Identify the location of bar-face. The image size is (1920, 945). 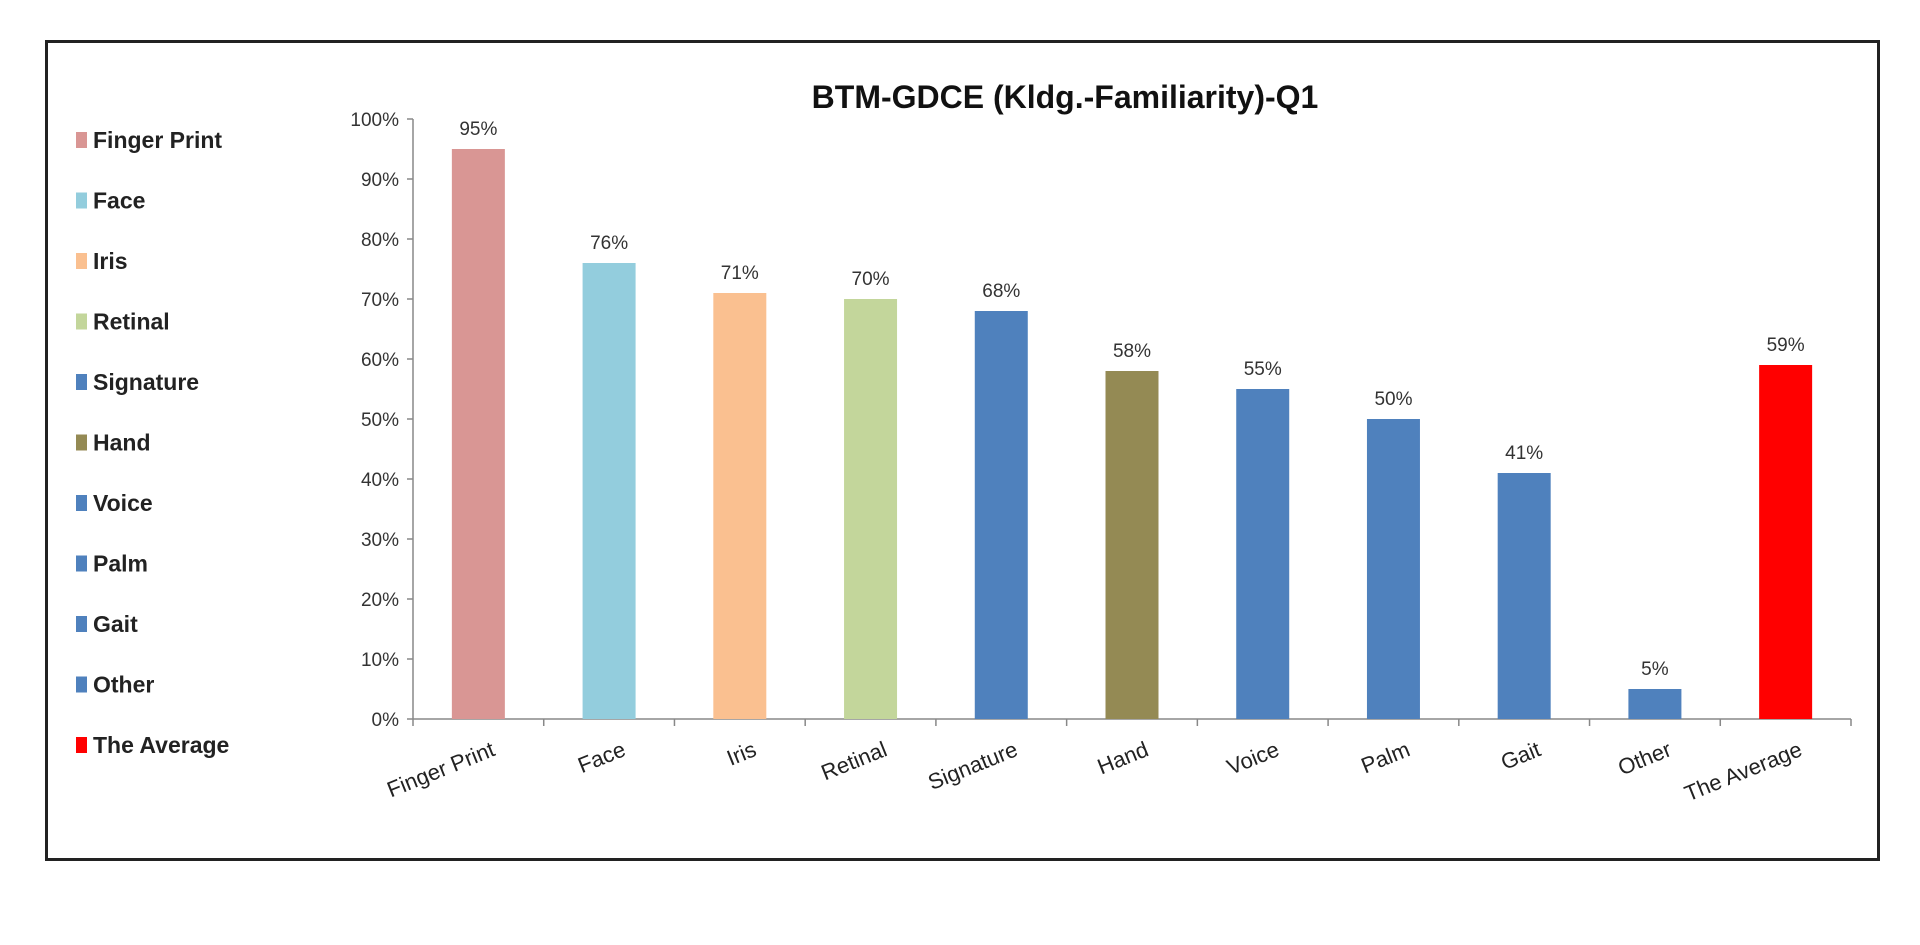
(609, 491).